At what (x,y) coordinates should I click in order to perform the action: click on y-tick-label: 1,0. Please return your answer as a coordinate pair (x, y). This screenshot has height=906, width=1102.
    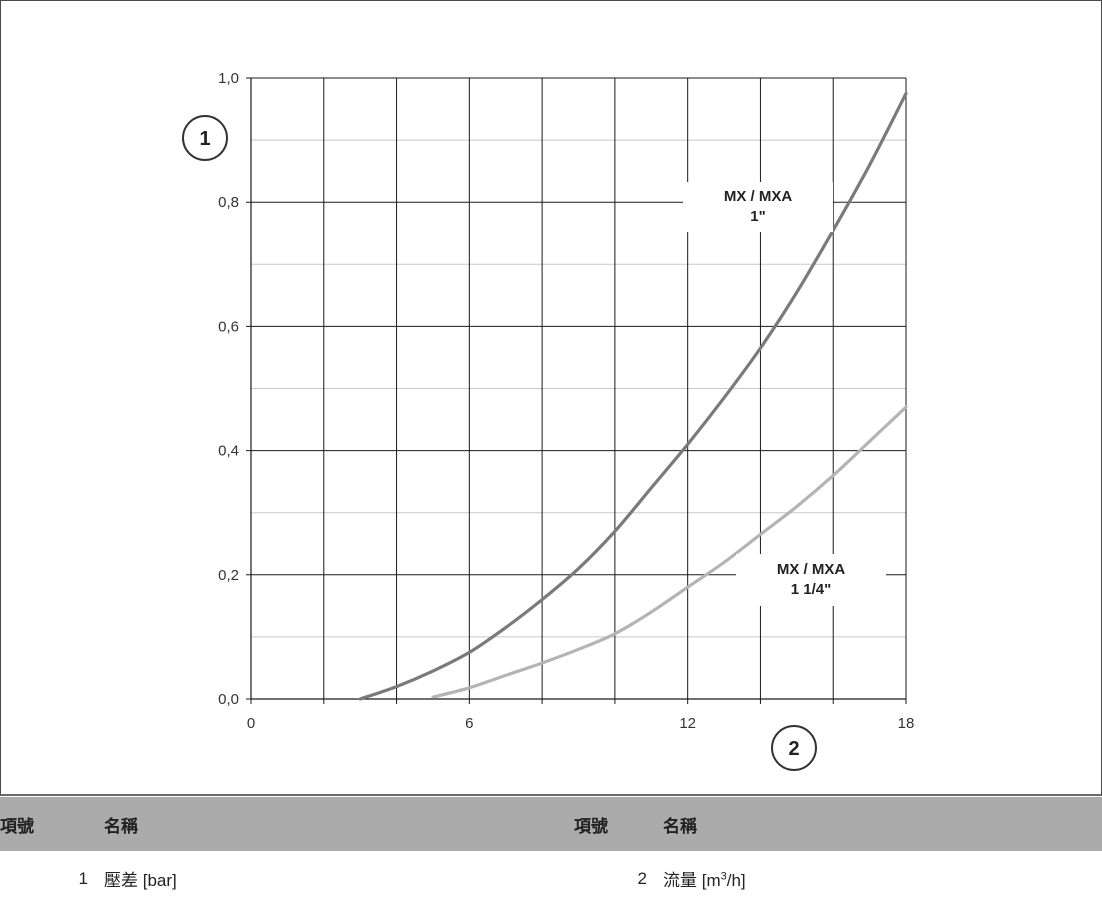
    Looking at the image, I should click on (228, 78).